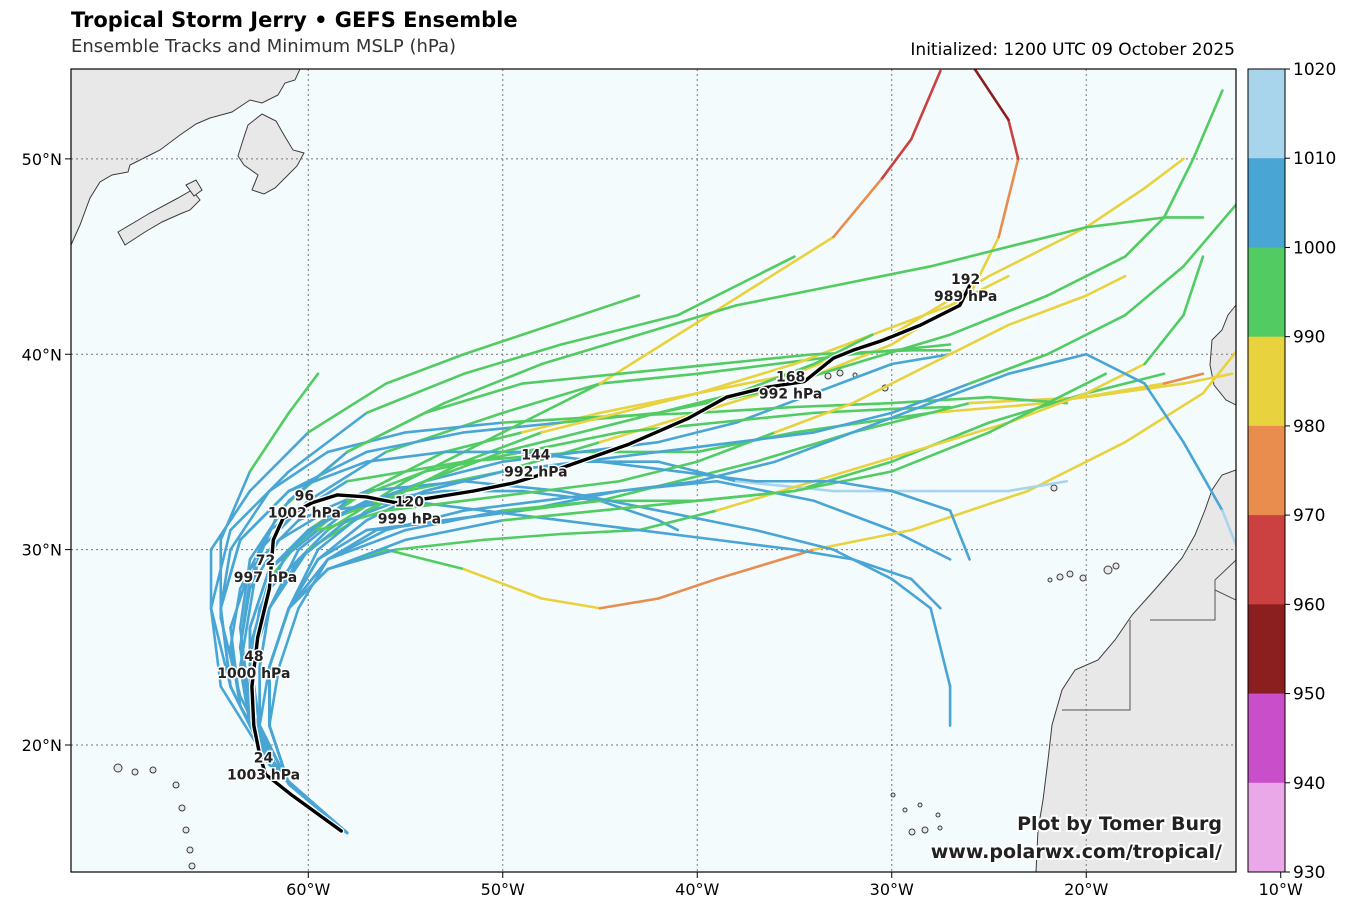 The height and width of the screenshot is (912, 1355). What do you see at coordinates (1086, 889) in the screenshot?
I see `lon-tick-label: 20°W` at bounding box center [1086, 889].